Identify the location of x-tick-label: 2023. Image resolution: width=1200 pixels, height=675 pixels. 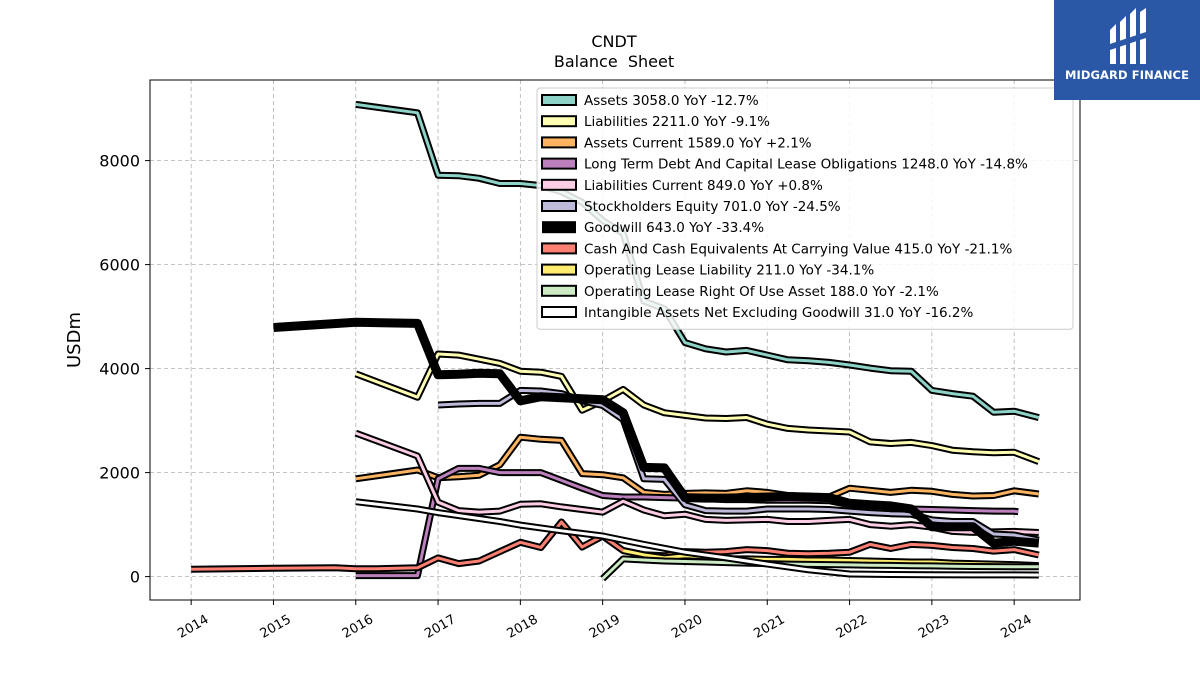
(934, 627).